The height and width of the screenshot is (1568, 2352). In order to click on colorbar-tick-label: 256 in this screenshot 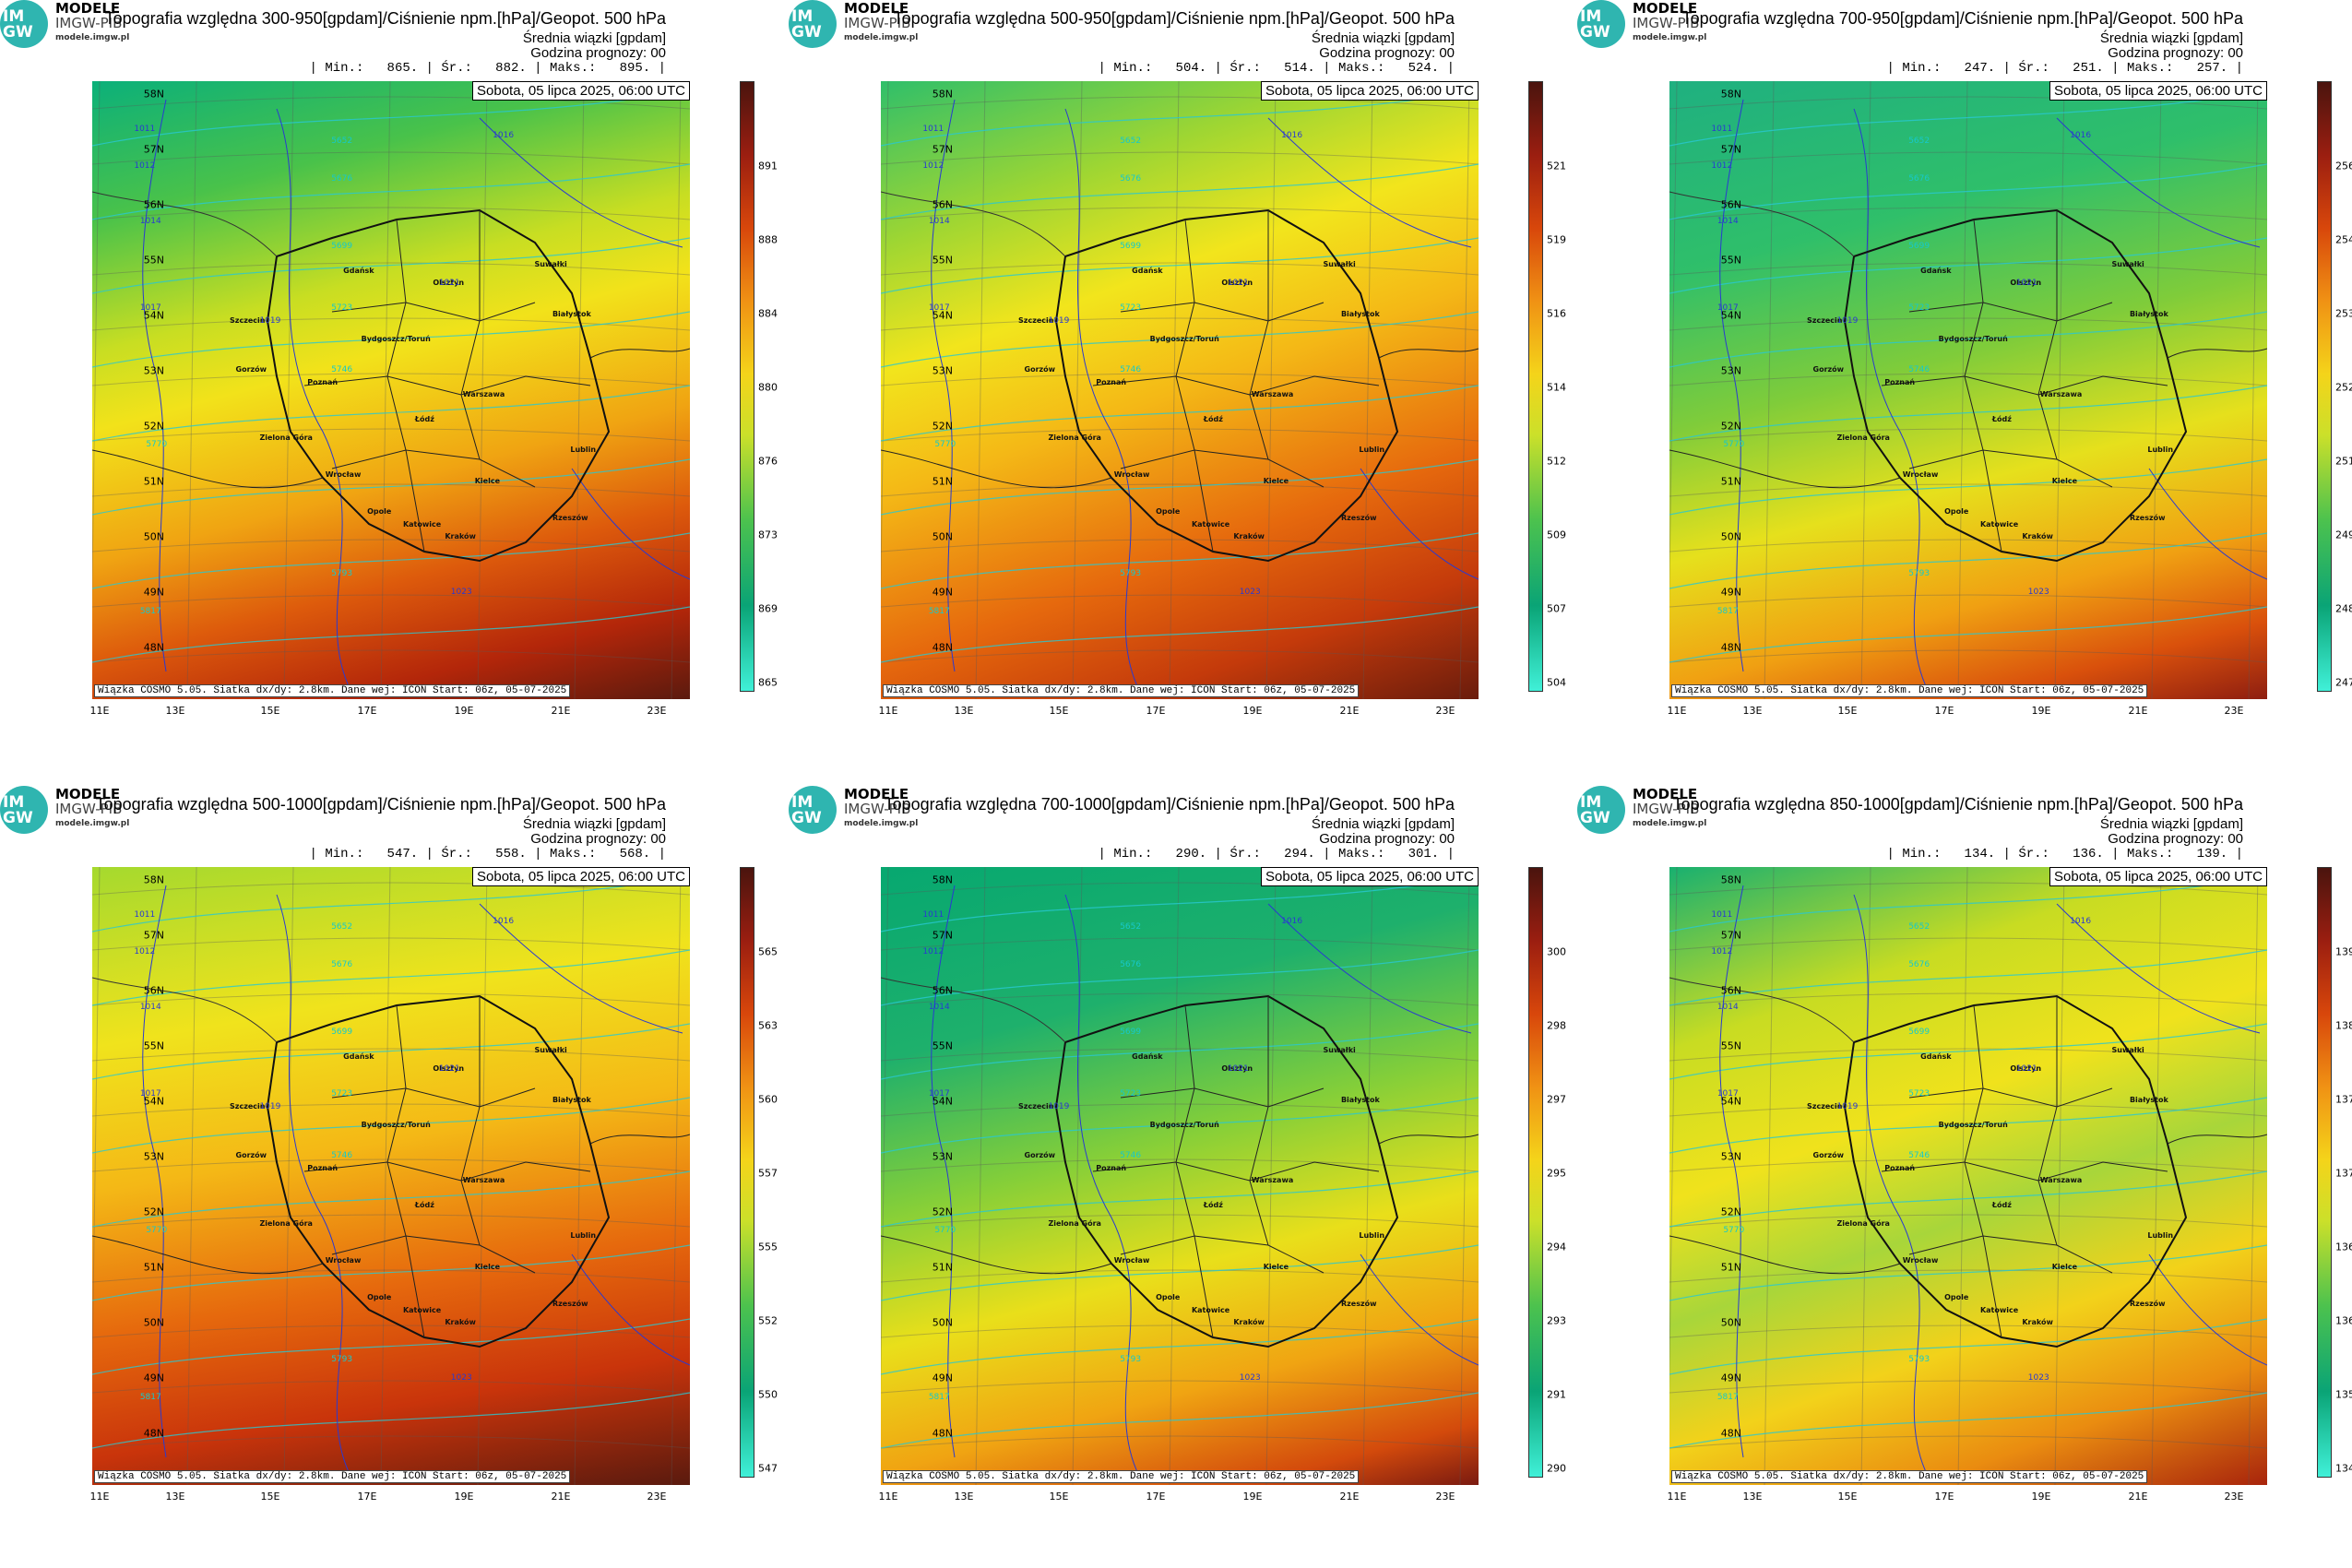, I will do `click(2343, 166)`.